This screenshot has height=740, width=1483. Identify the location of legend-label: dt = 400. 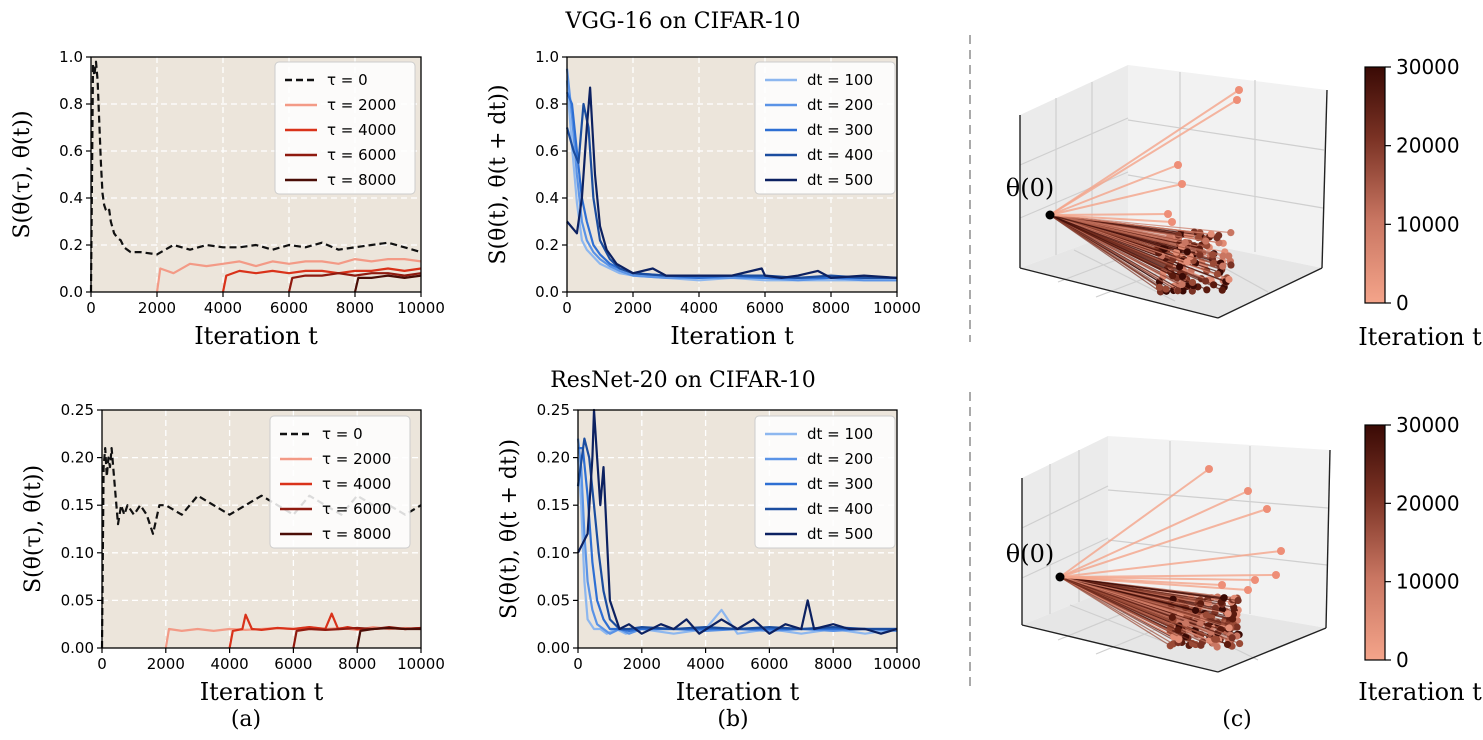
(840, 155).